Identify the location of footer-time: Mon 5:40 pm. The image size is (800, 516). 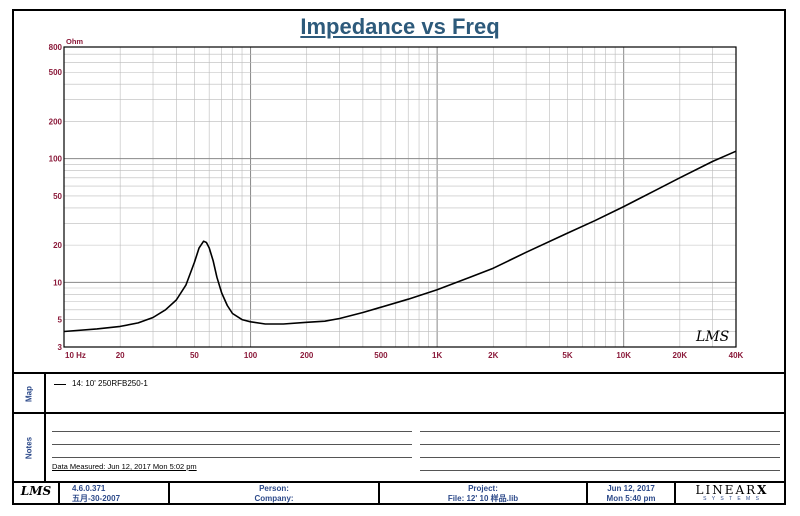
(631, 498).